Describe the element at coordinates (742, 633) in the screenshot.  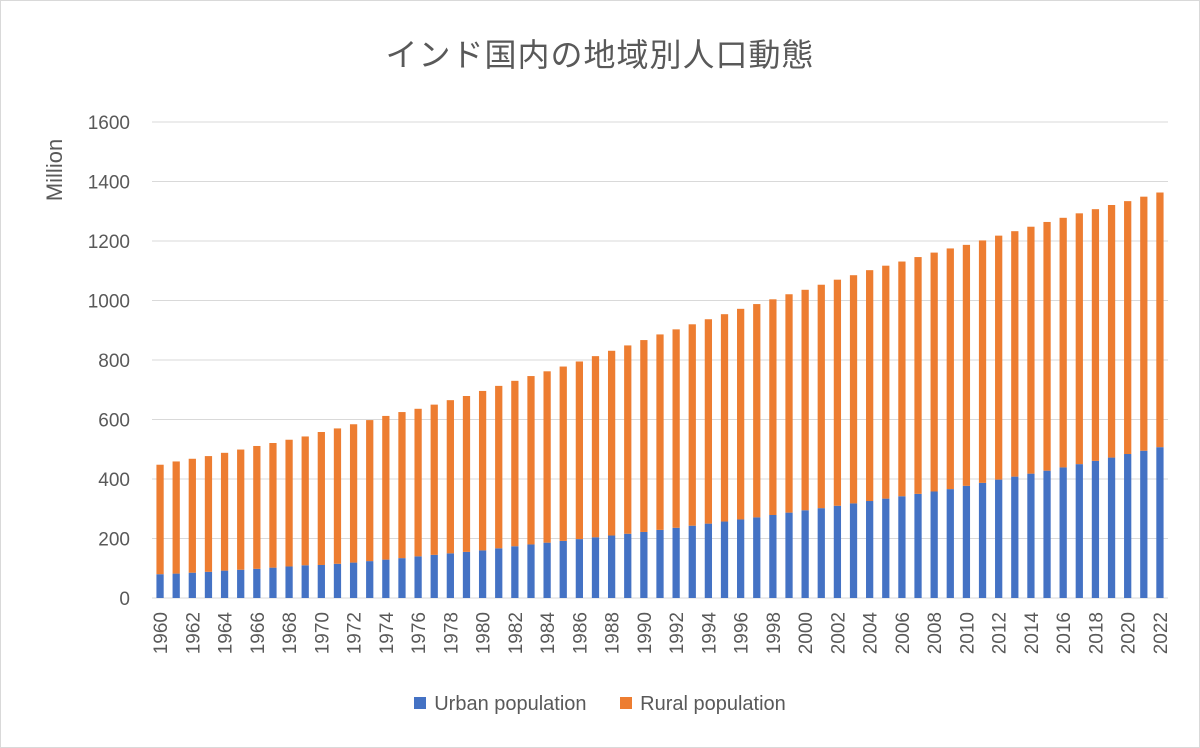
I see `x-tick-label: 1996` at that location.